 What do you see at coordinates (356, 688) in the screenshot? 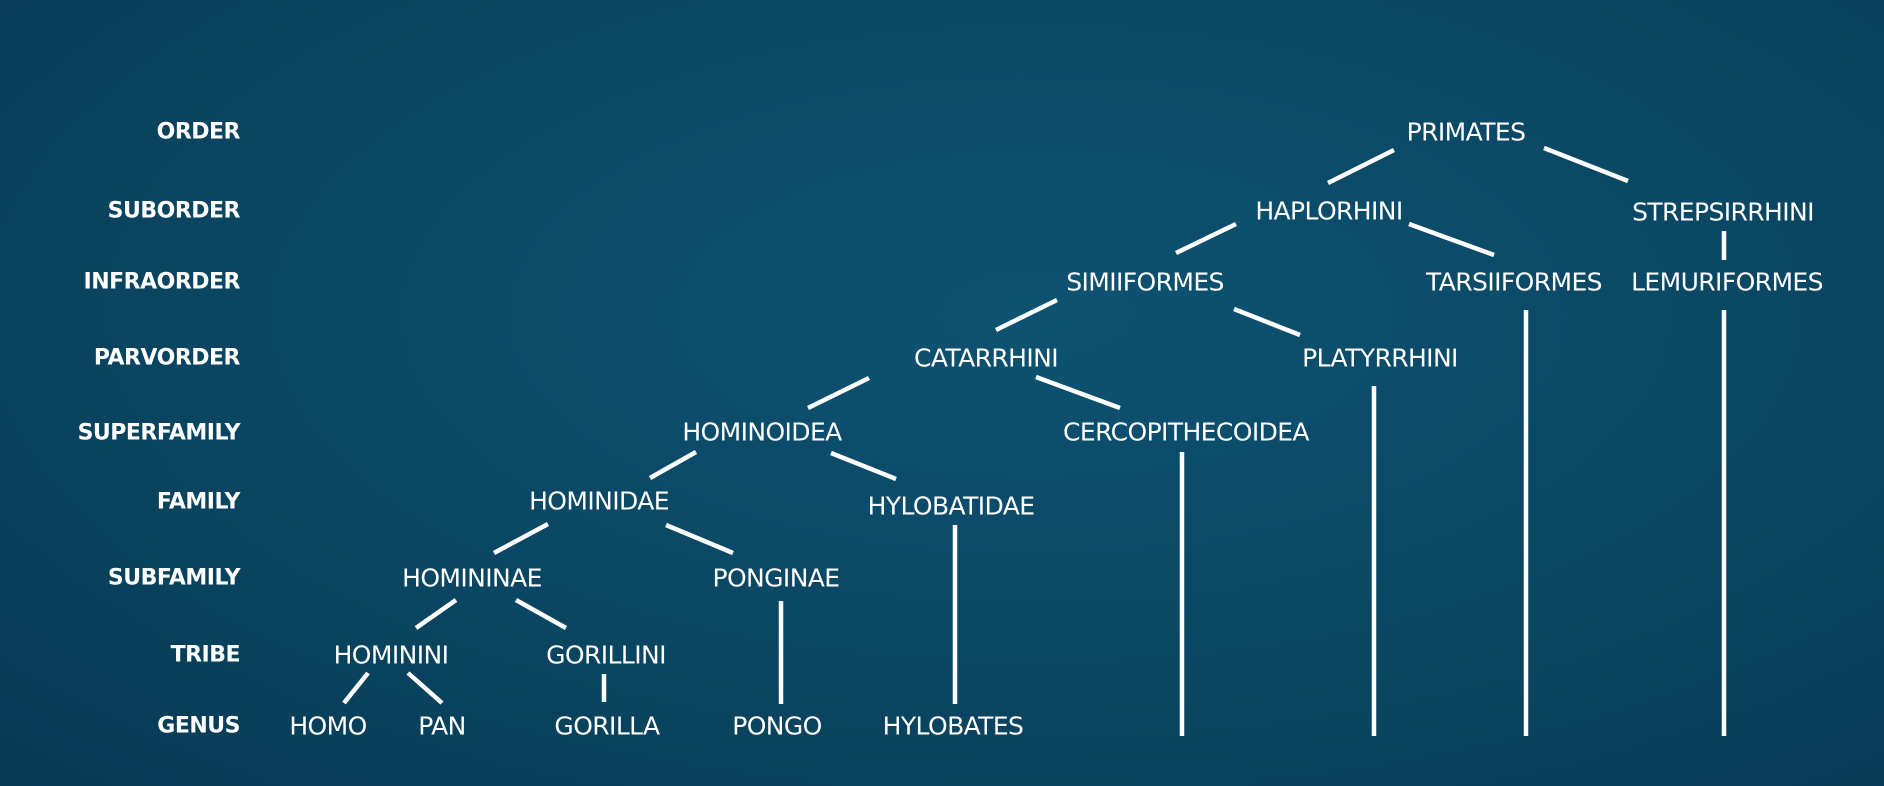
I see `edge-hominini-homo` at bounding box center [356, 688].